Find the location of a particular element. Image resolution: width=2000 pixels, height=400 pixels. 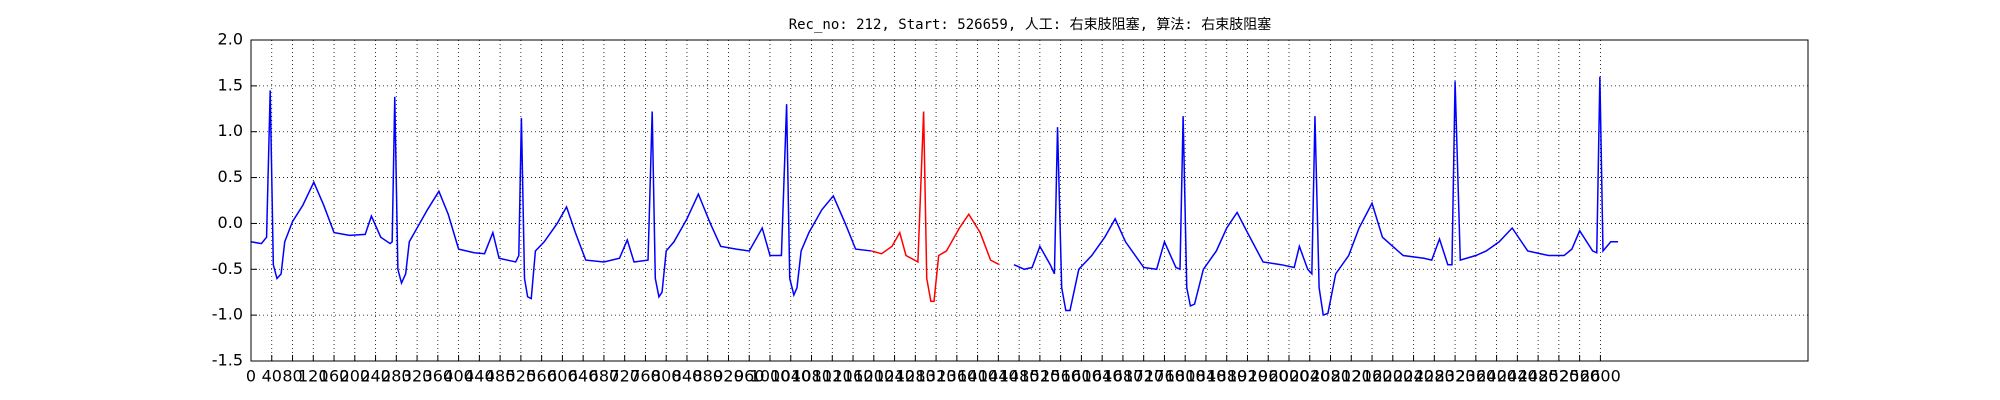

x-tick-label: 1640 is located at coordinates (1102, 376).